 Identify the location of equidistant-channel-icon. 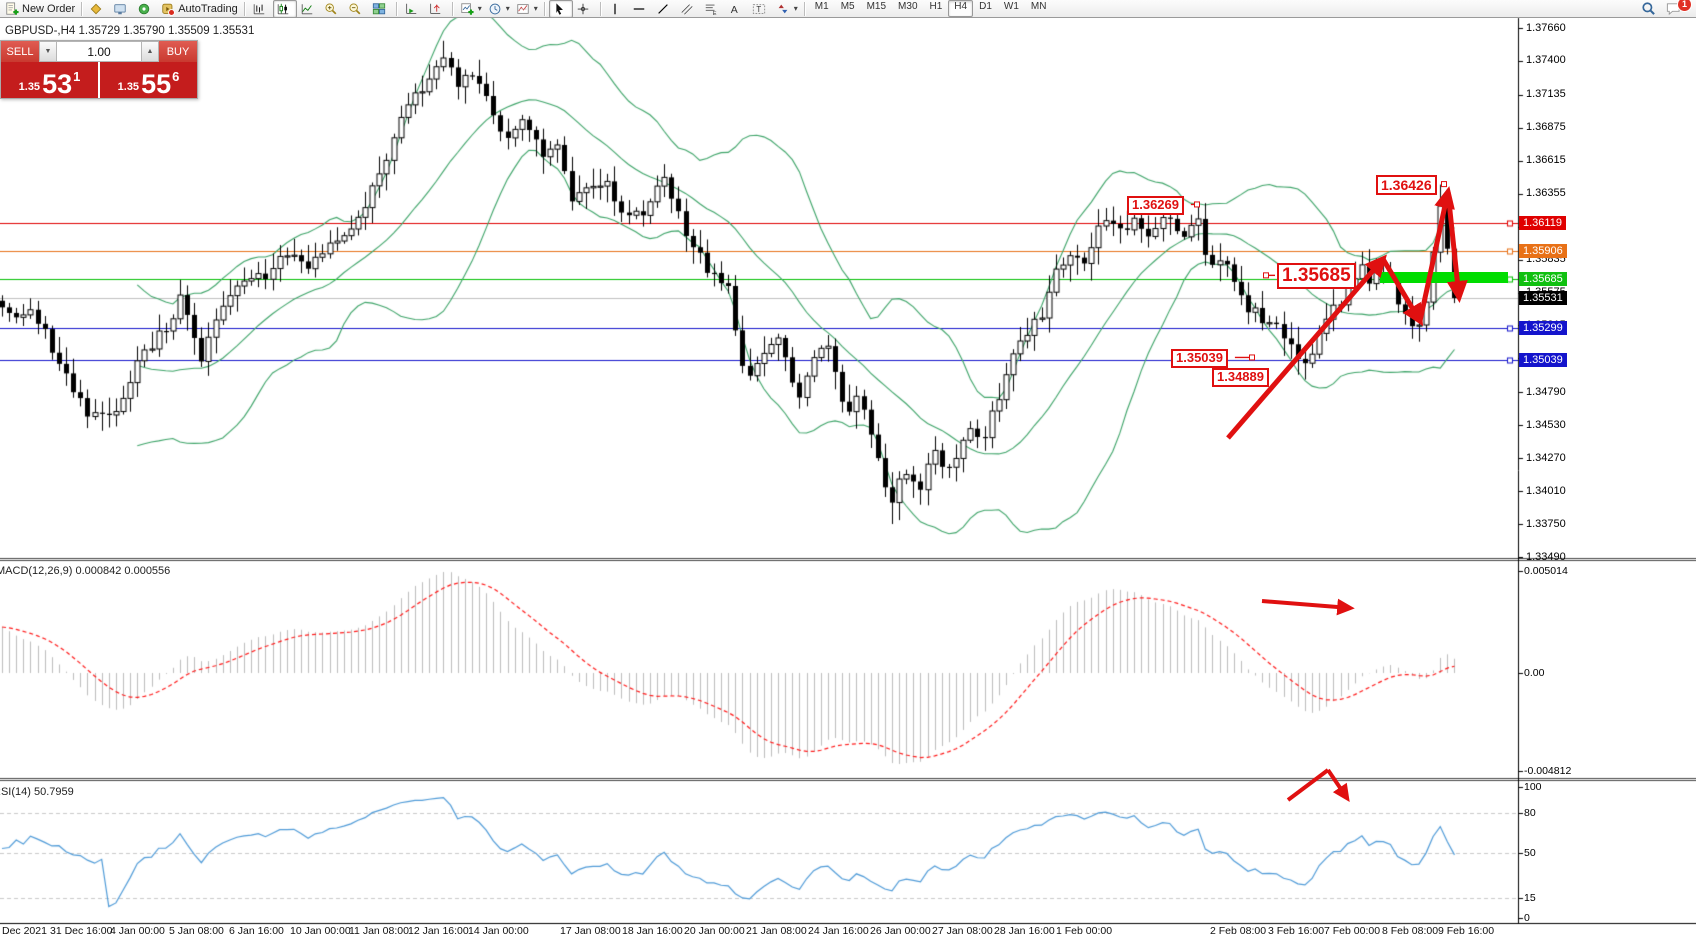
(687, 9).